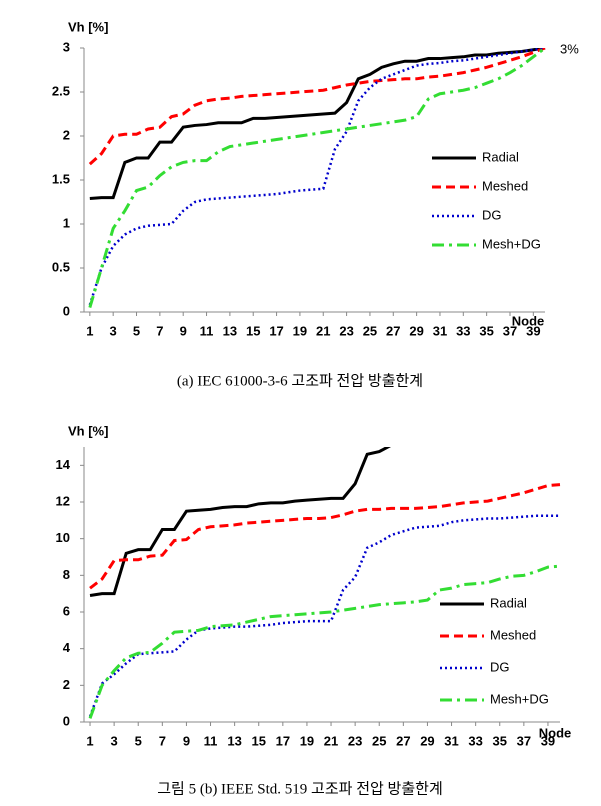 This screenshot has width=601, height=806. What do you see at coordinates (66, 610) in the screenshot?
I see `y-tick-label: 6` at bounding box center [66, 610].